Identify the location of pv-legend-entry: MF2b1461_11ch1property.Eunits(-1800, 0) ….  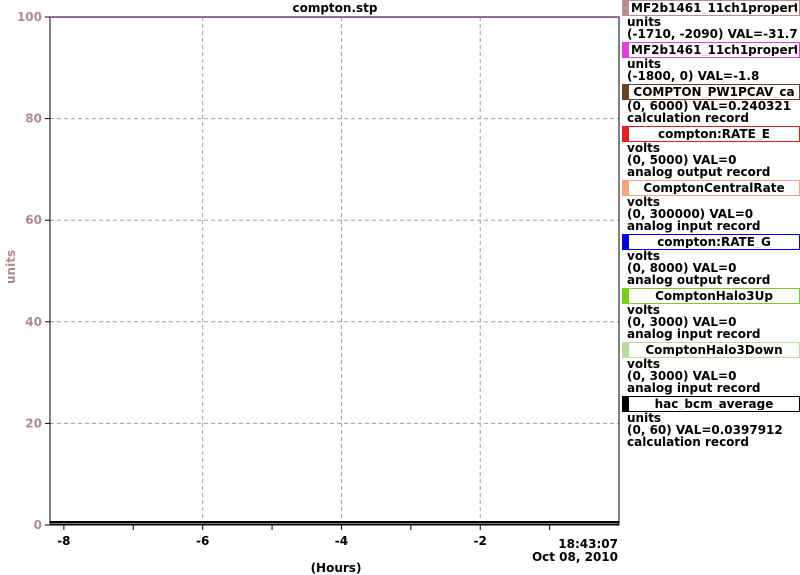
(711, 62).